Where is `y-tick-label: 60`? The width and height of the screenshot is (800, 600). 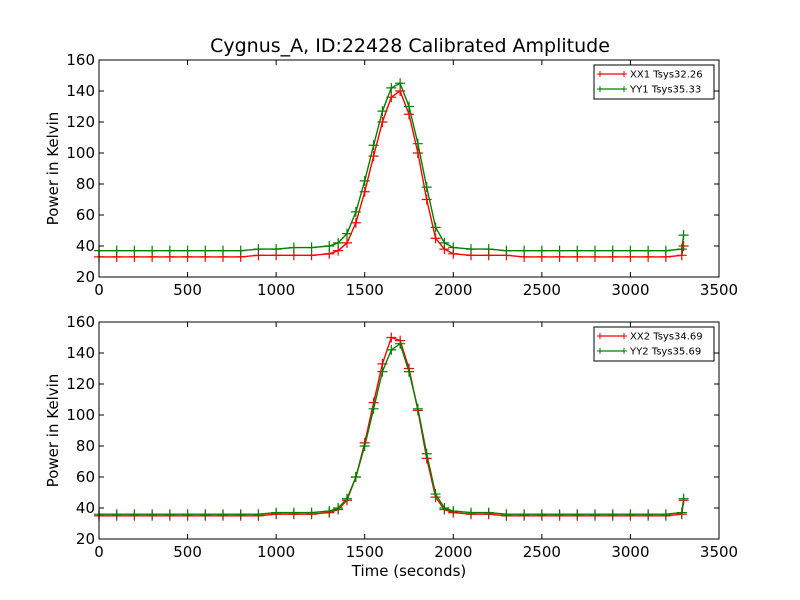 y-tick-label: 60 is located at coordinates (85, 215).